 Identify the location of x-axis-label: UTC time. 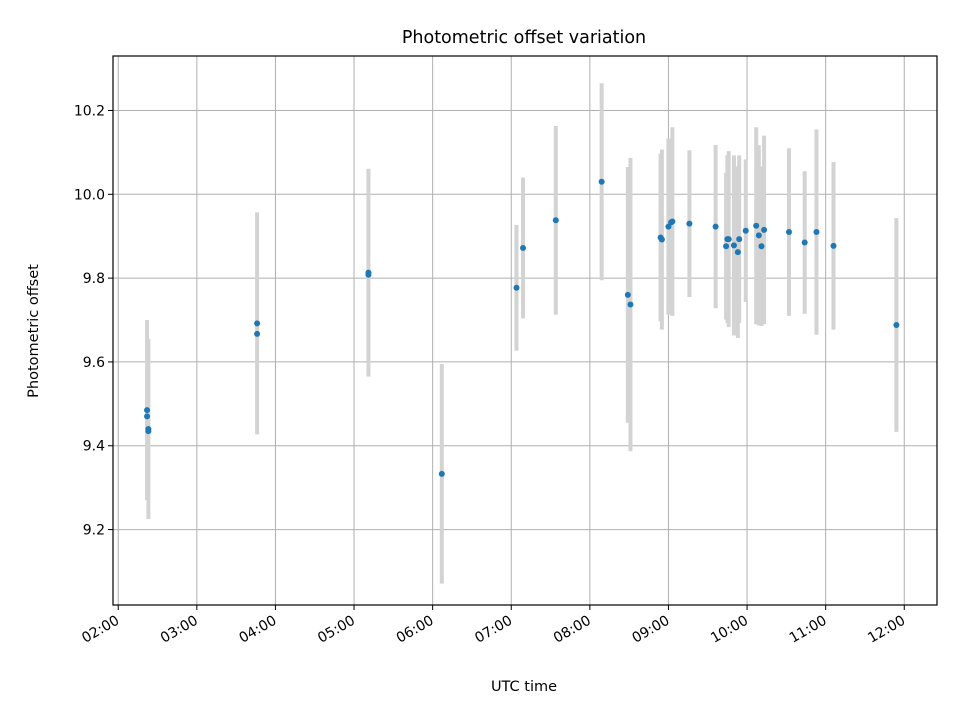
(524, 687).